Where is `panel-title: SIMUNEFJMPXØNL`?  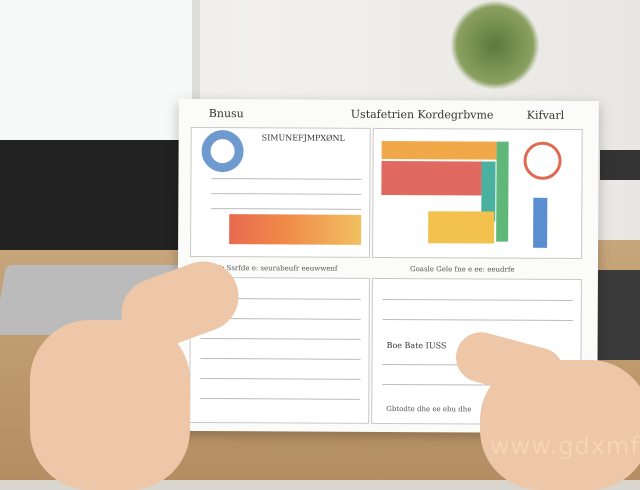 panel-title: SIMUNEFJMPXØNL is located at coordinates (303, 138).